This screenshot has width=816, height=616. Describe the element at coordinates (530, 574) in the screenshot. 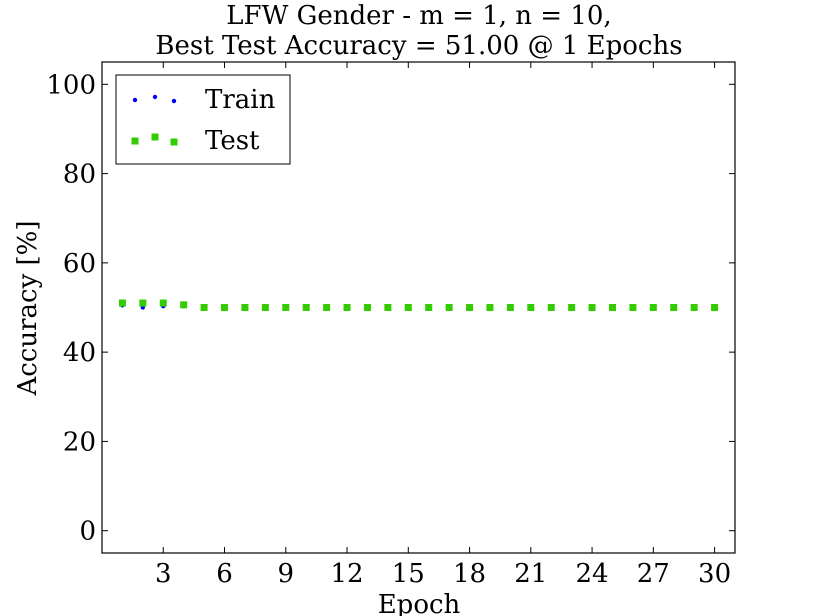

I see `x-tick-label: 21` at that location.